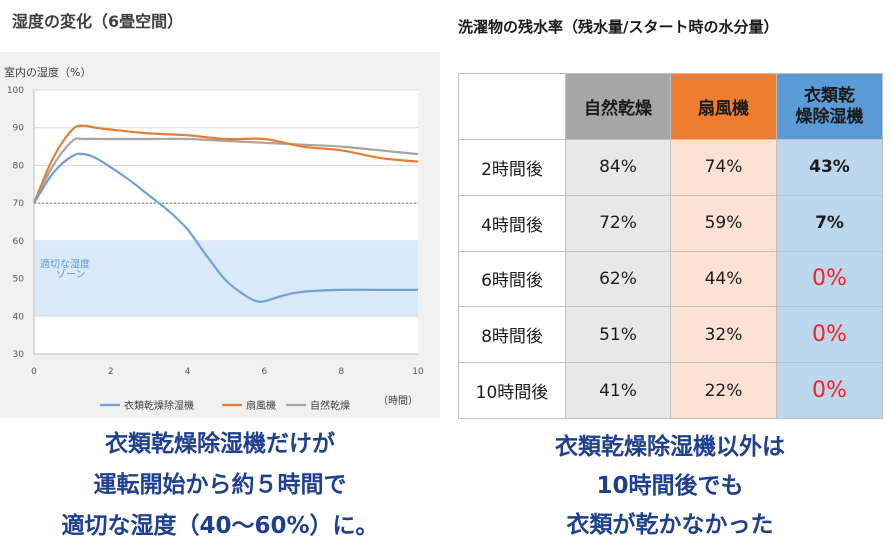 This screenshot has height=549, width=891. Describe the element at coordinates (512, 279) in the screenshot. I see `row-label: 6時間後` at that location.